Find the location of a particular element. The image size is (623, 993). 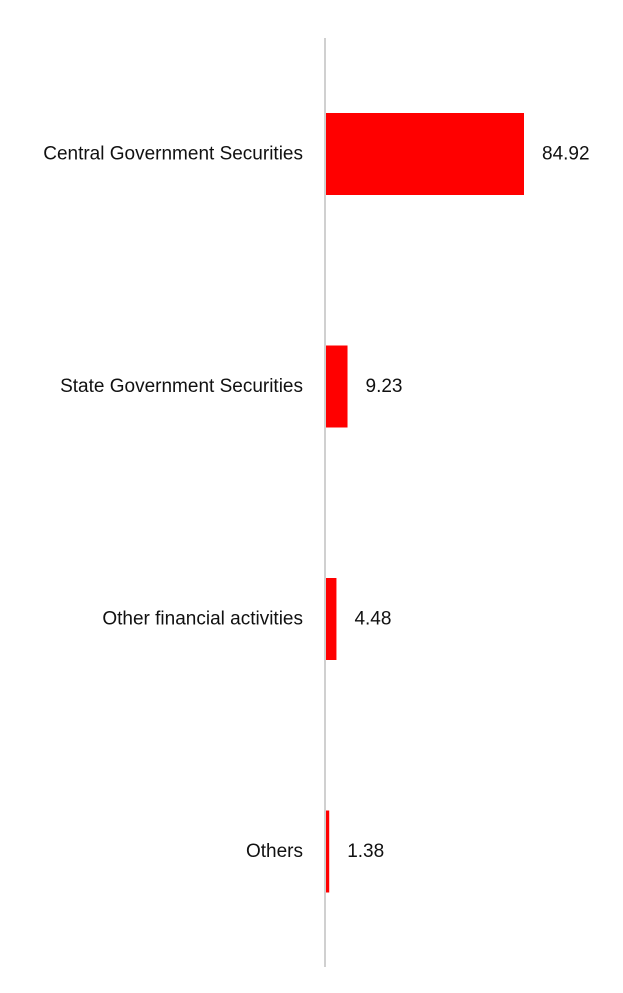

category-label-0: Central Government Securities is located at coordinates (173, 154).